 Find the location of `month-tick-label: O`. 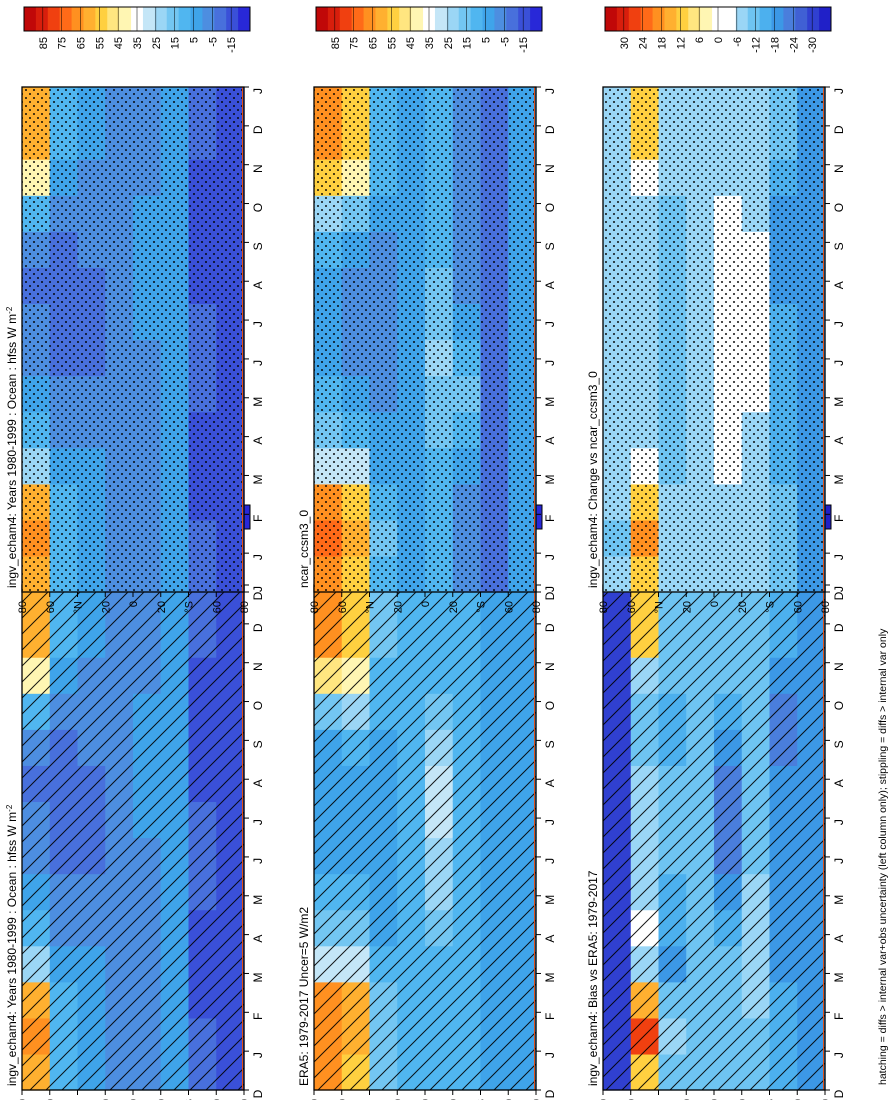

month-tick-label: O is located at coordinates (550, 705).